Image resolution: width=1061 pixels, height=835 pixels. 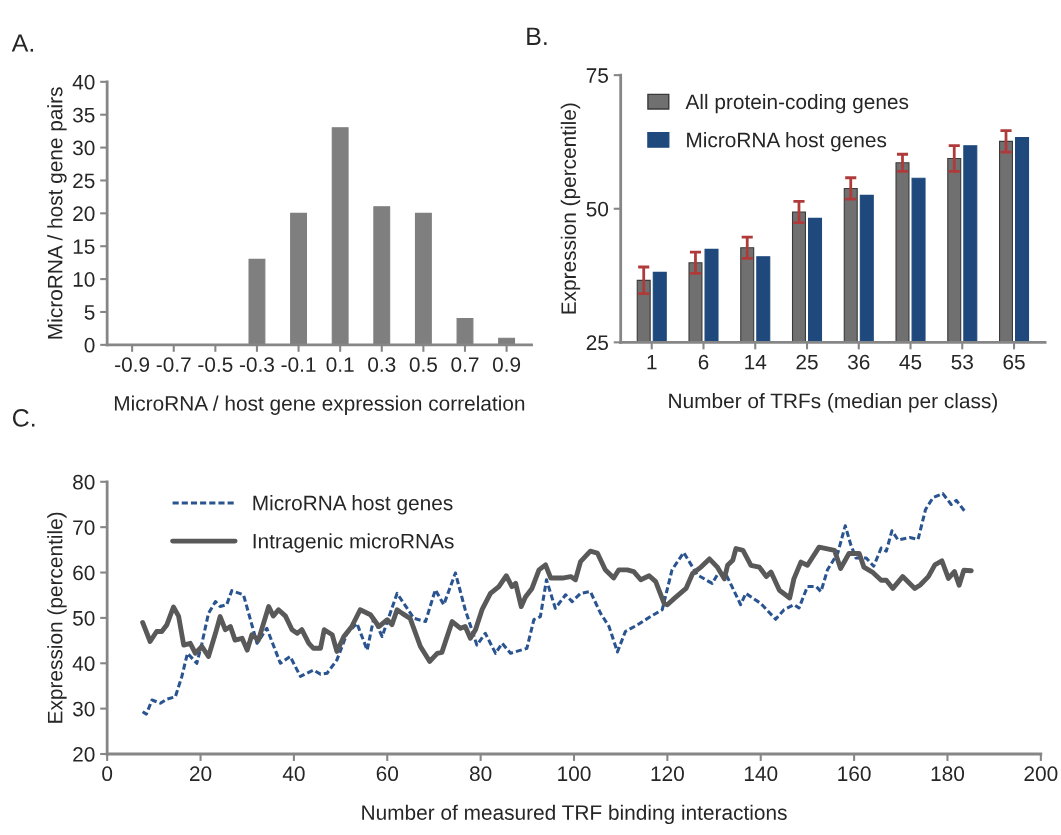 What do you see at coordinates (833, 403) in the screenshot?
I see `x-axis-title: Number of TRFs (median per class)` at bounding box center [833, 403].